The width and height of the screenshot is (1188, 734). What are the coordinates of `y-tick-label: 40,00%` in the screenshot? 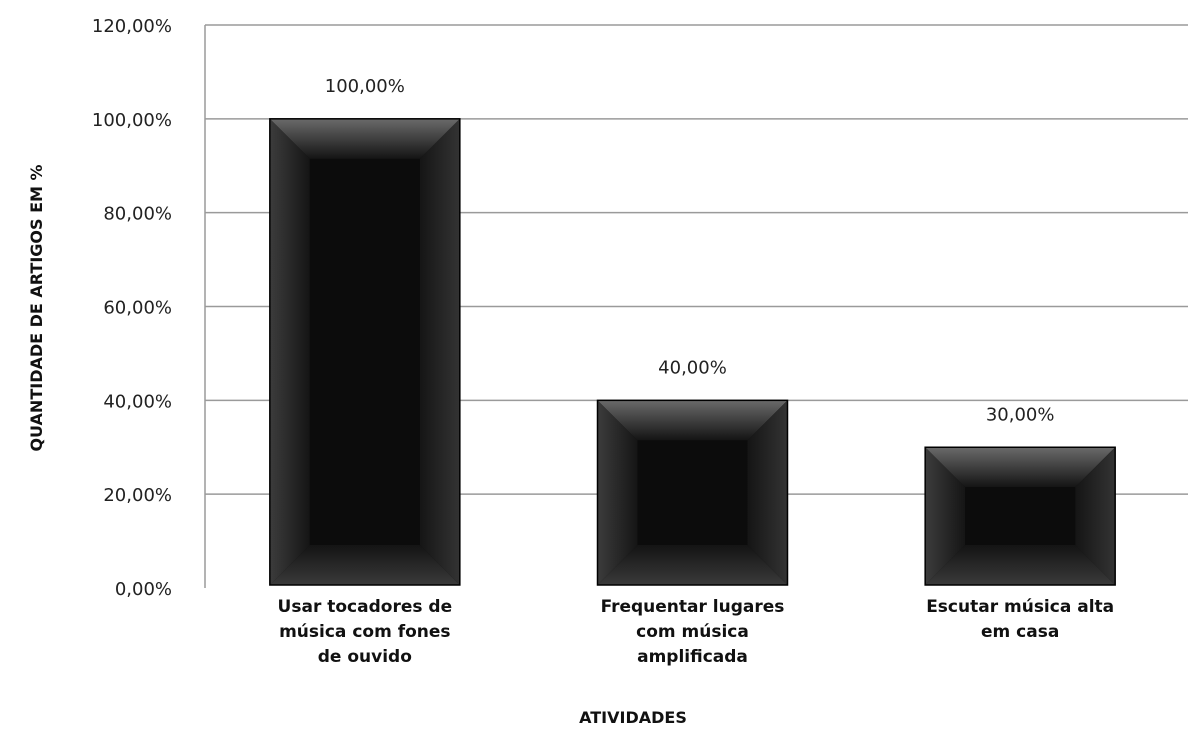 It's located at (137, 401).